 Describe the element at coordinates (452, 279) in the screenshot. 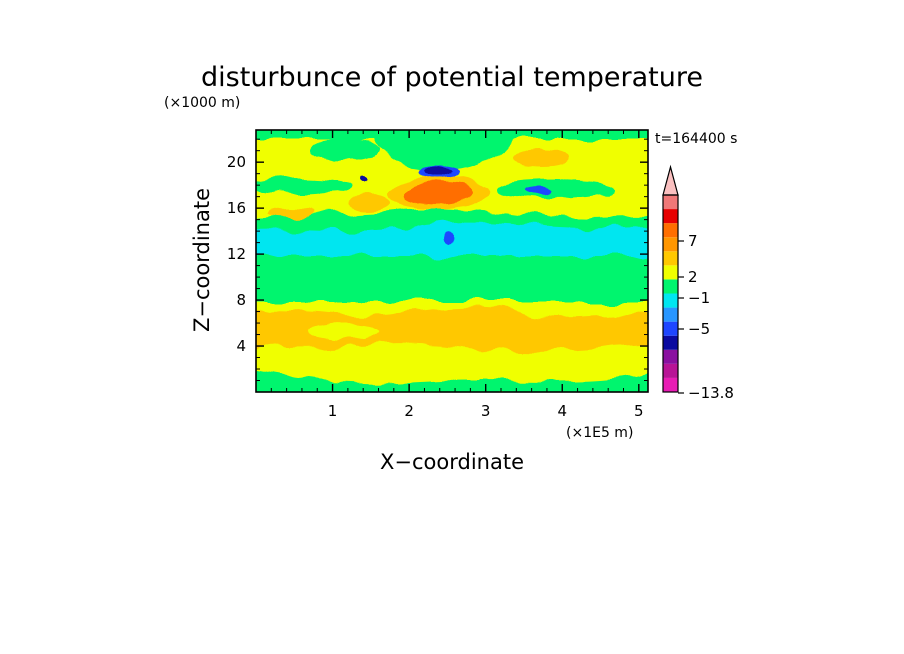

I see `field-mid-green-band` at that location.